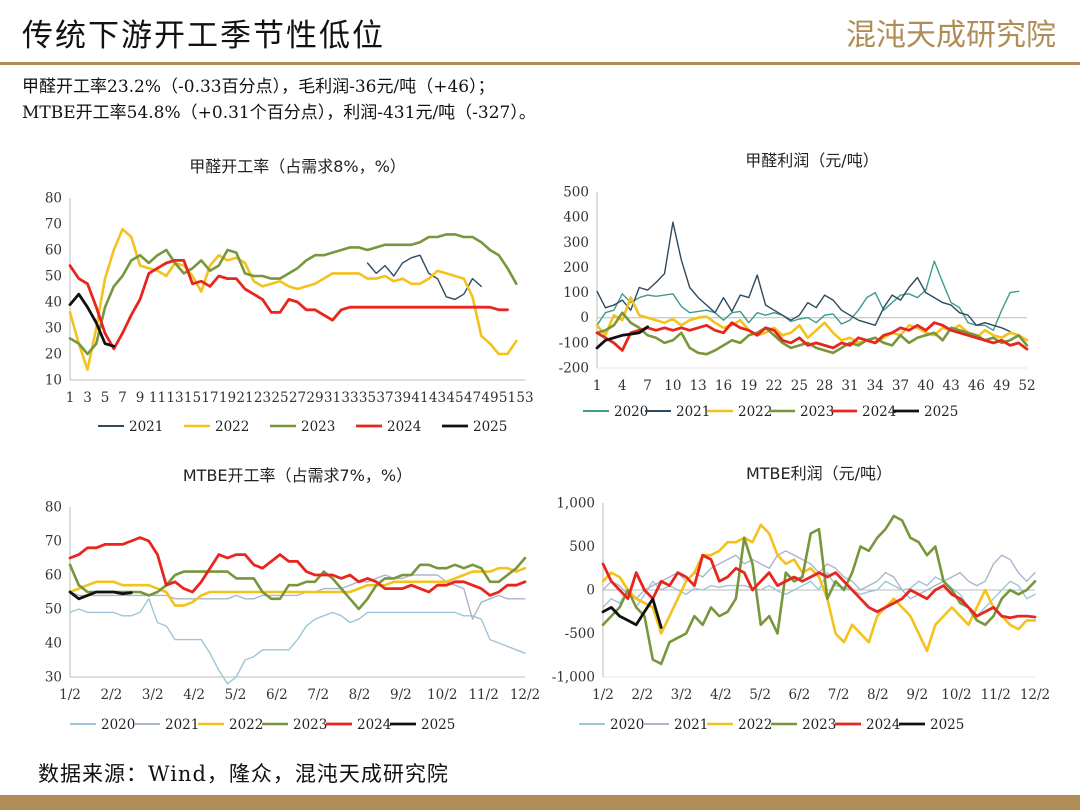 The image size is (1080, 810). I want to click on x-tick-label: 11, so click(157, 398).